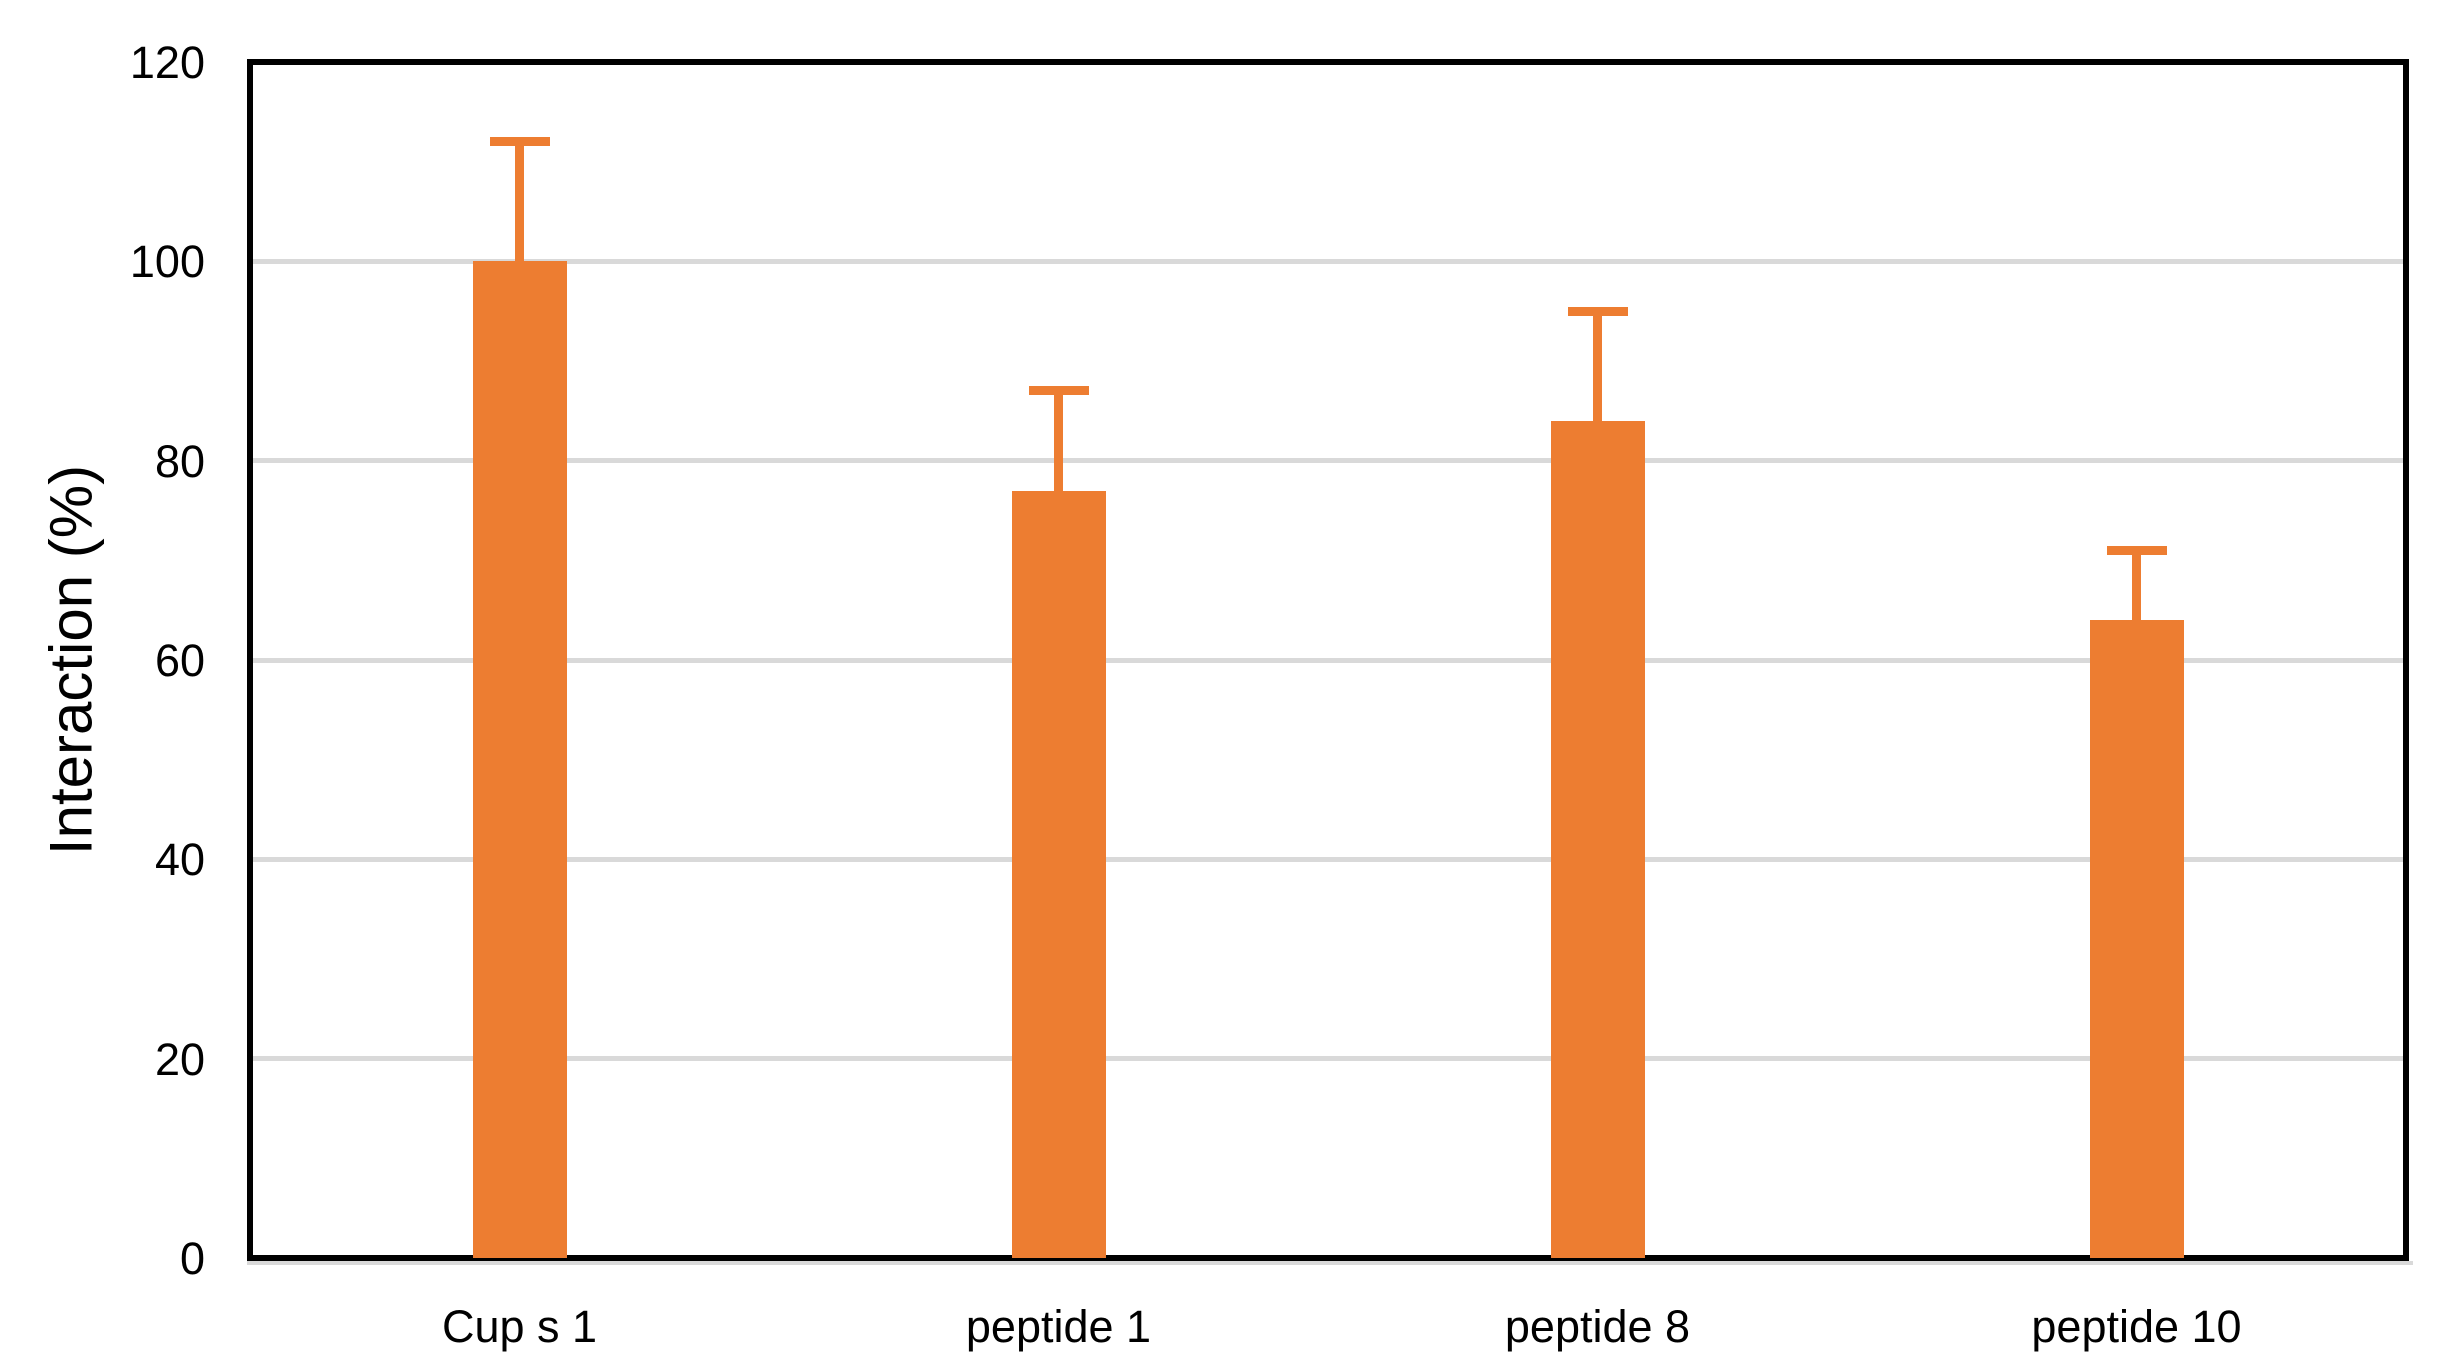 Image resolution: width=2440 pixels, height=1371 pixels. What do you see at coordinates (192, 1258) in the screenshot?
I see `y-tick-label-0: 0` at bounding box center [192, 1258].